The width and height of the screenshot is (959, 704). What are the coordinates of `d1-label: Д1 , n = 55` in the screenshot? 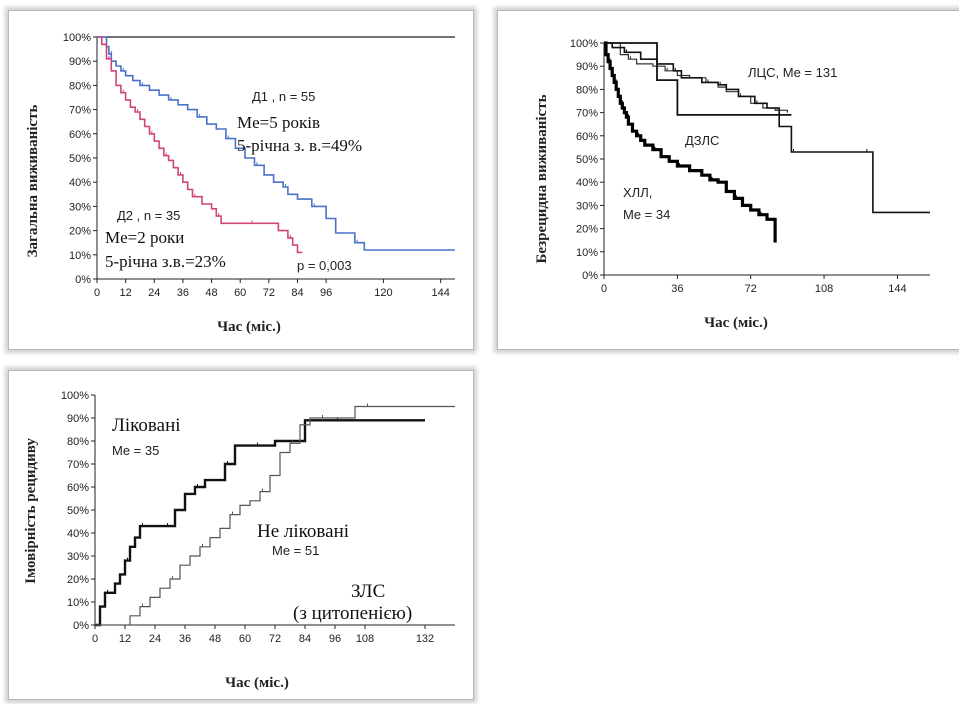 It's located at (283, 96).